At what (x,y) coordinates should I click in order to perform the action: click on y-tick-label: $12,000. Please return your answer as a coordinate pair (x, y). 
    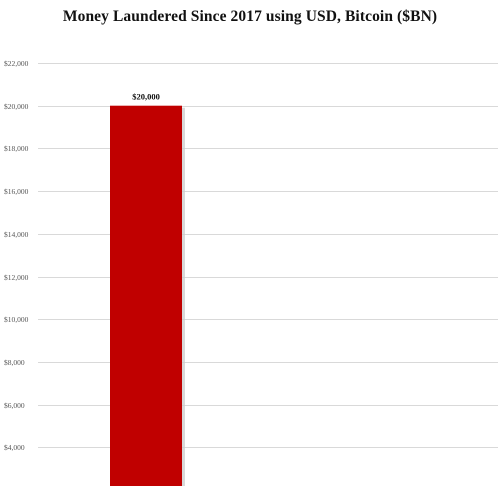
    Looking at the image, I should click on (16, 277).